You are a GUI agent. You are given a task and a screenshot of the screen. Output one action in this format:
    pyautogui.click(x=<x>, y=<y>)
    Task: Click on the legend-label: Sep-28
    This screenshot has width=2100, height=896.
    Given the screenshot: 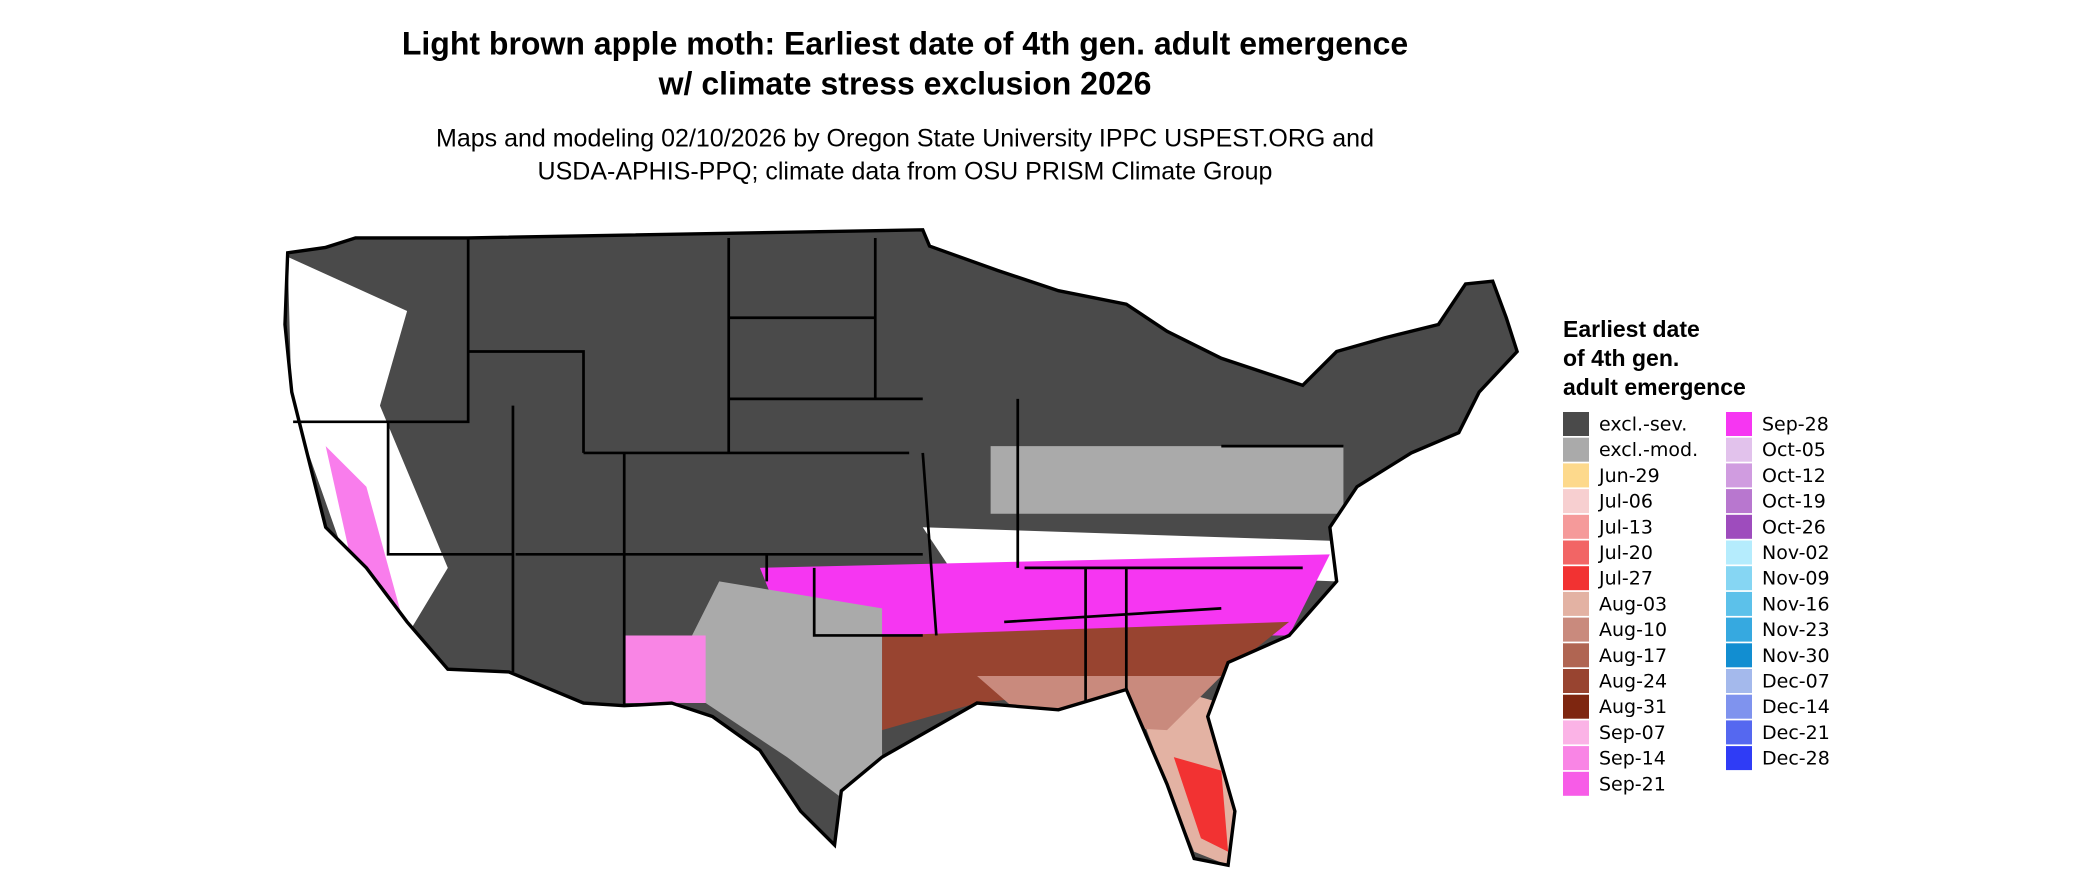 What is the action you would take?
    pyautogui.click(x=1795, y=425)
    